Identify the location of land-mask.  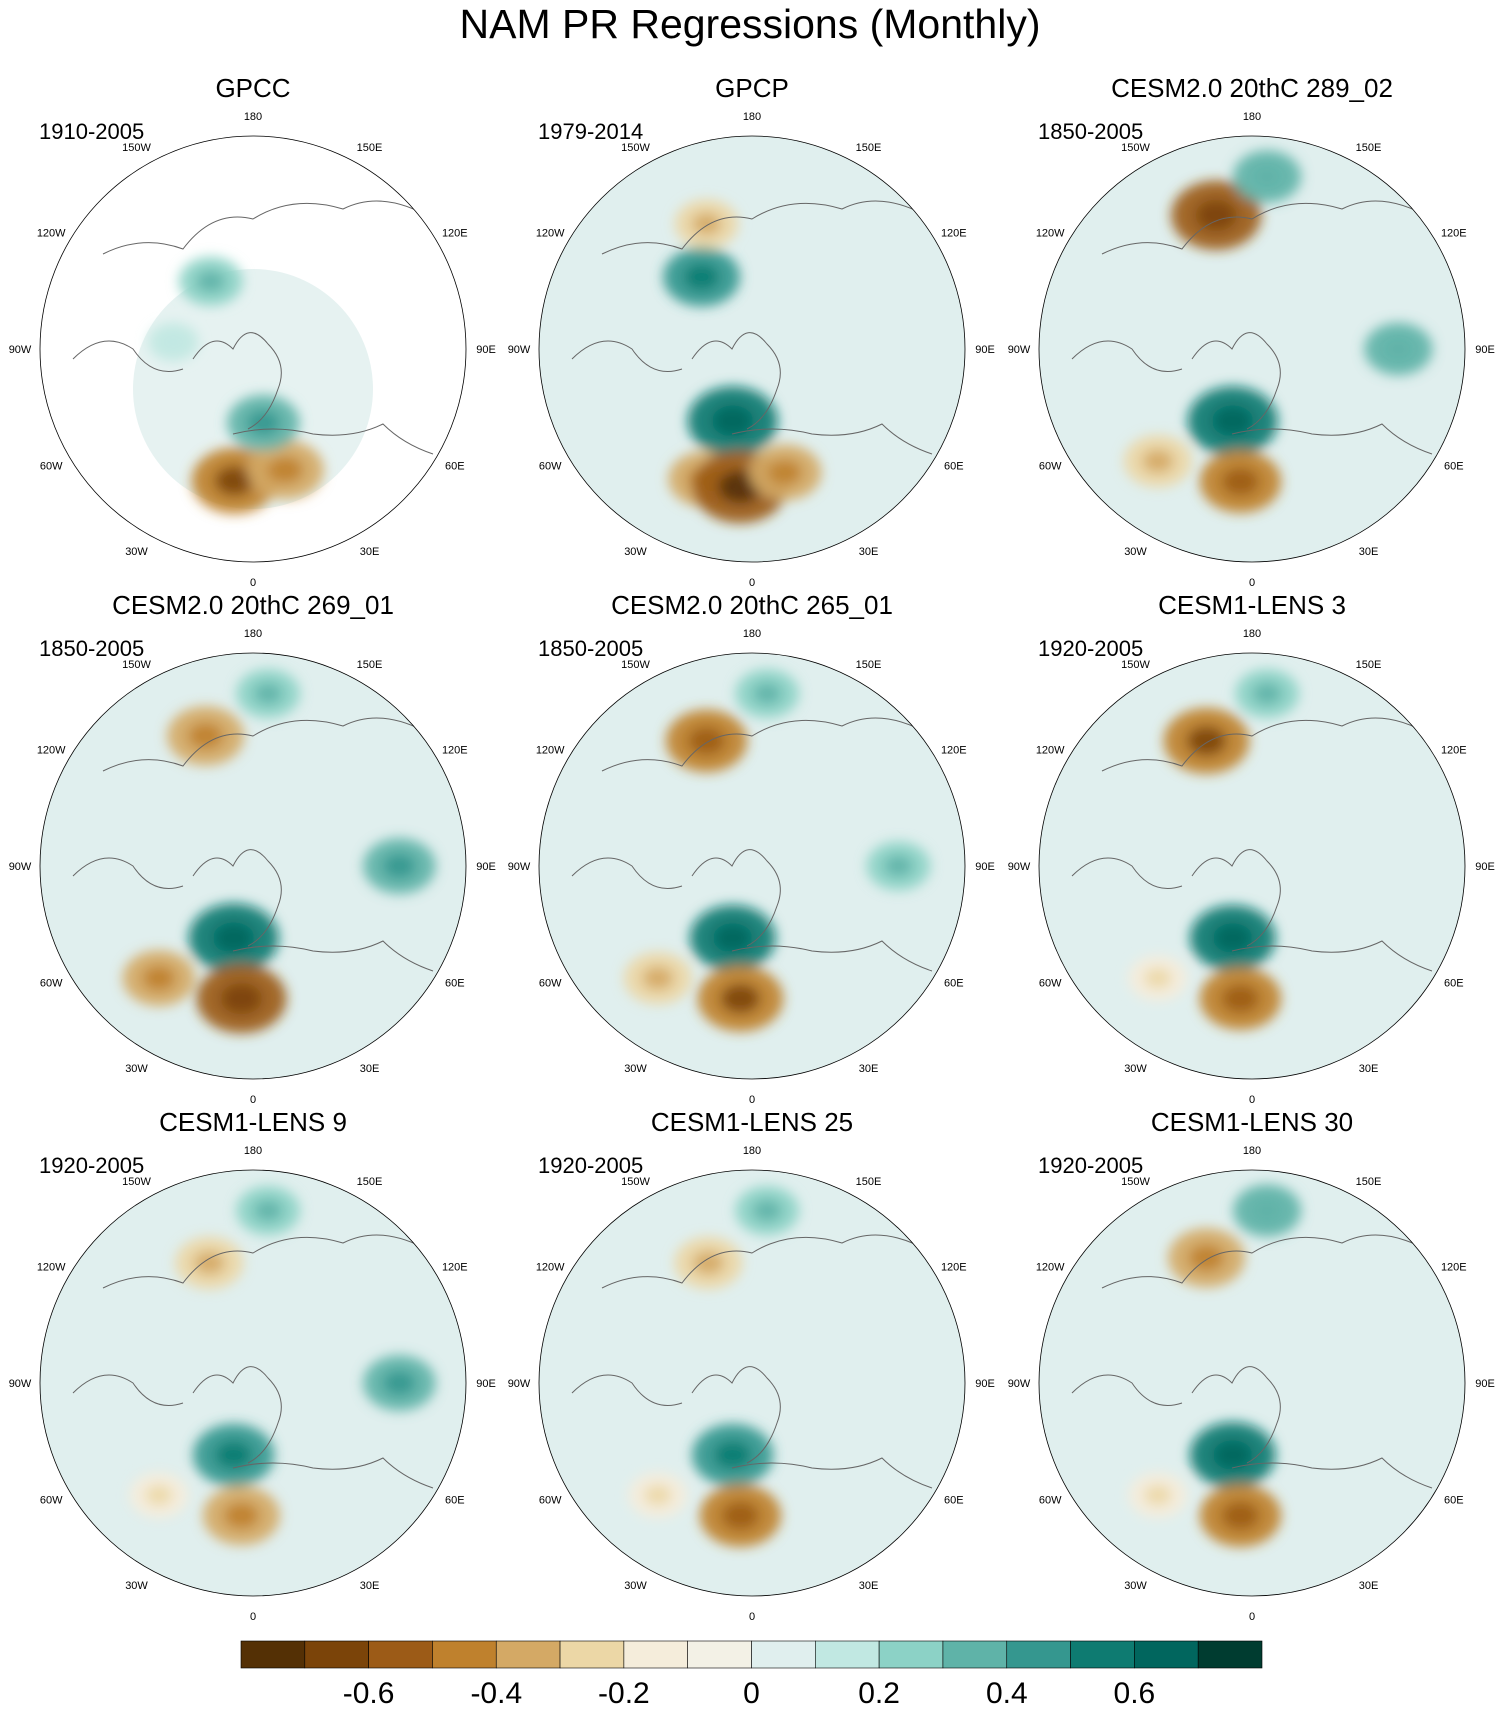
(253, 389).